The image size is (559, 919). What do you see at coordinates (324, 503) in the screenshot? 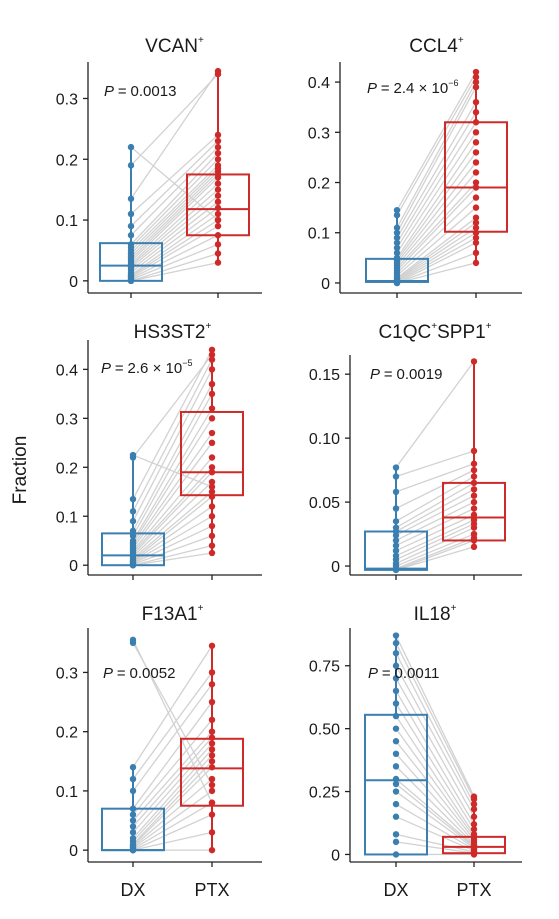
I see `y-tick-label: 0.05` at bounding box center [324, 503].